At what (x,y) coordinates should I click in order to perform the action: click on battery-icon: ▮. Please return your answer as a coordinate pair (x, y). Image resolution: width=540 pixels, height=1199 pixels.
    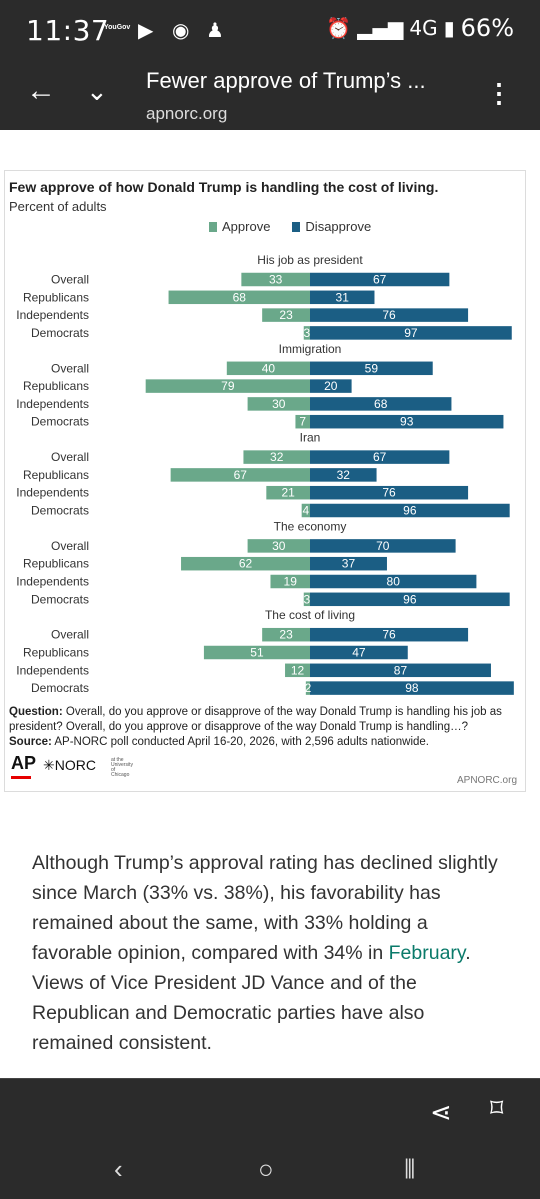
    Looking at the image, I should click on (449, 28).